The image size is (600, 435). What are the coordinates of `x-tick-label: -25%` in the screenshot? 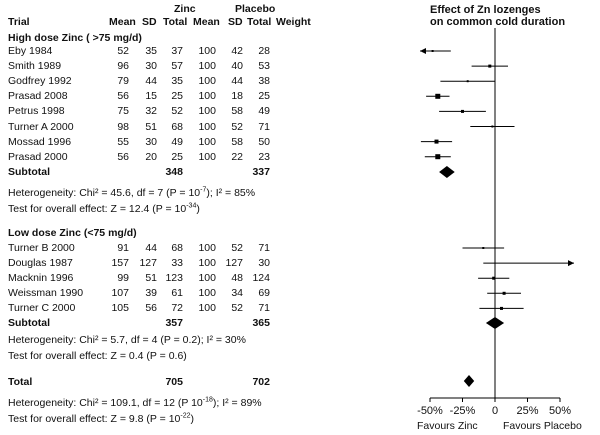 It's located at (462, 411).